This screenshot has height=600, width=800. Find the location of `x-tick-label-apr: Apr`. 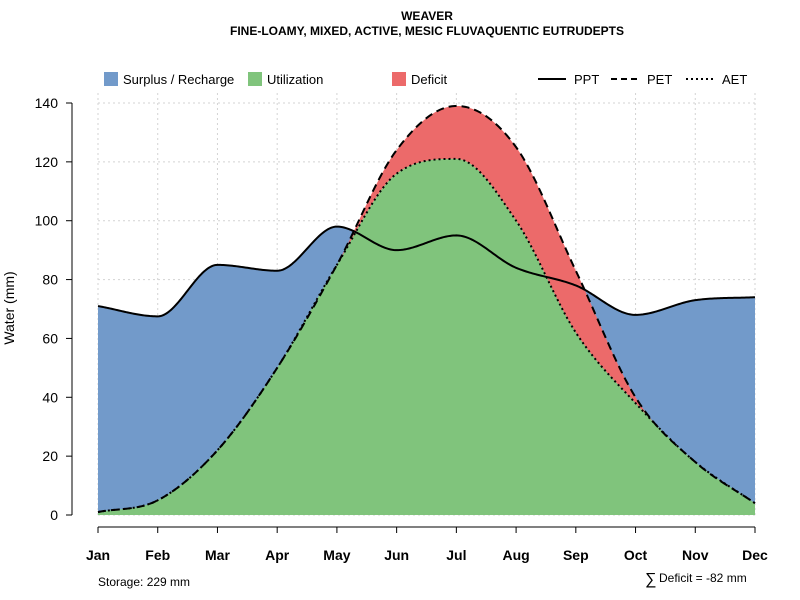

x-tick-label-apr: Apr is located at coordinates (277, 555).